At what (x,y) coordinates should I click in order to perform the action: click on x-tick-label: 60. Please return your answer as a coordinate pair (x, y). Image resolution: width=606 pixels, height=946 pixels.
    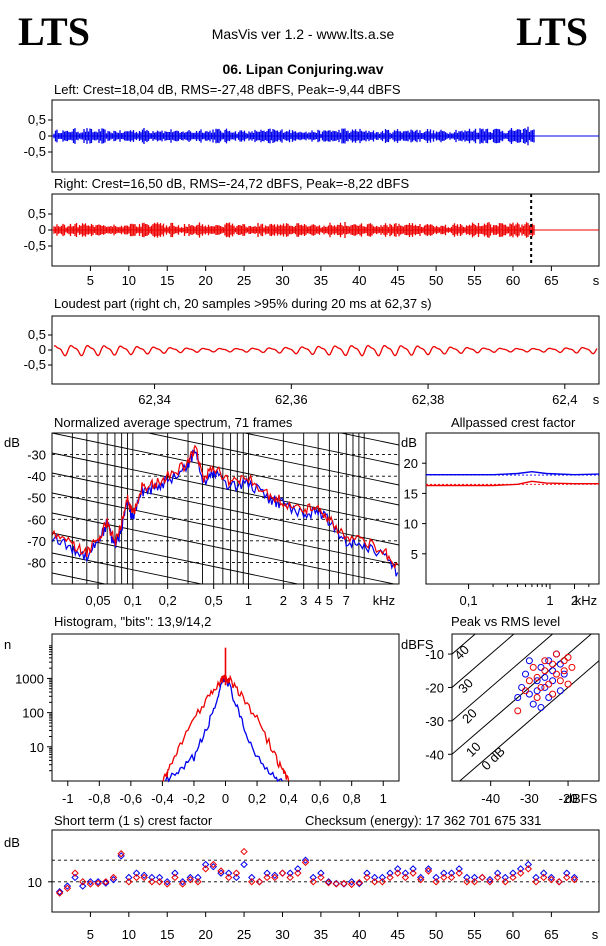
    Looking at the image, I should click on (513, 280).